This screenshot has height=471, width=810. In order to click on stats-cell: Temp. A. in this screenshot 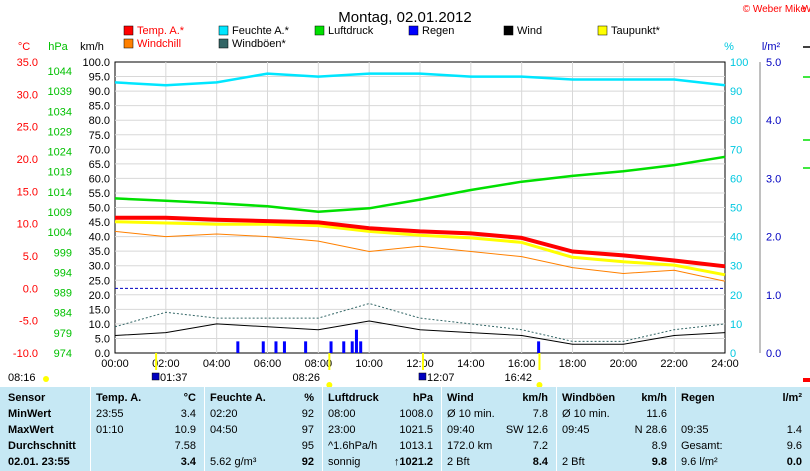, I will do `click(119, 398)`.